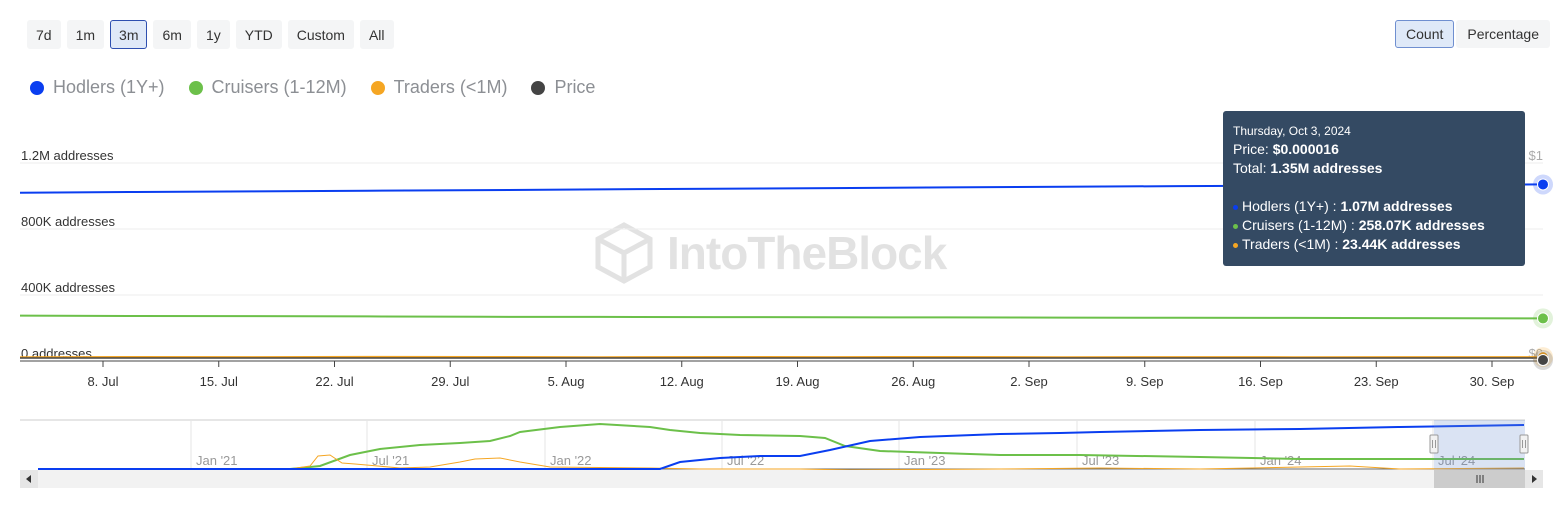  Describe the element at coordinates (102, 381) in the screenshot. I see `x-axis-label: 8. Jul` at that location.